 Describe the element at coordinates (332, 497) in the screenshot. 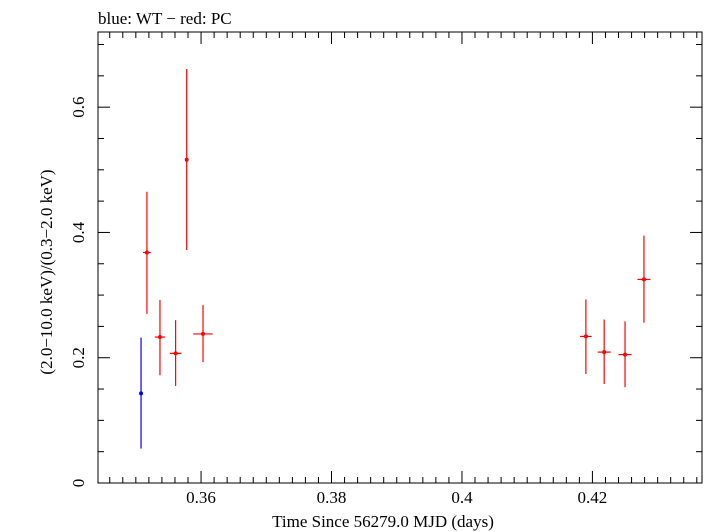

I see `x-tick-label: 0.38` at that location.